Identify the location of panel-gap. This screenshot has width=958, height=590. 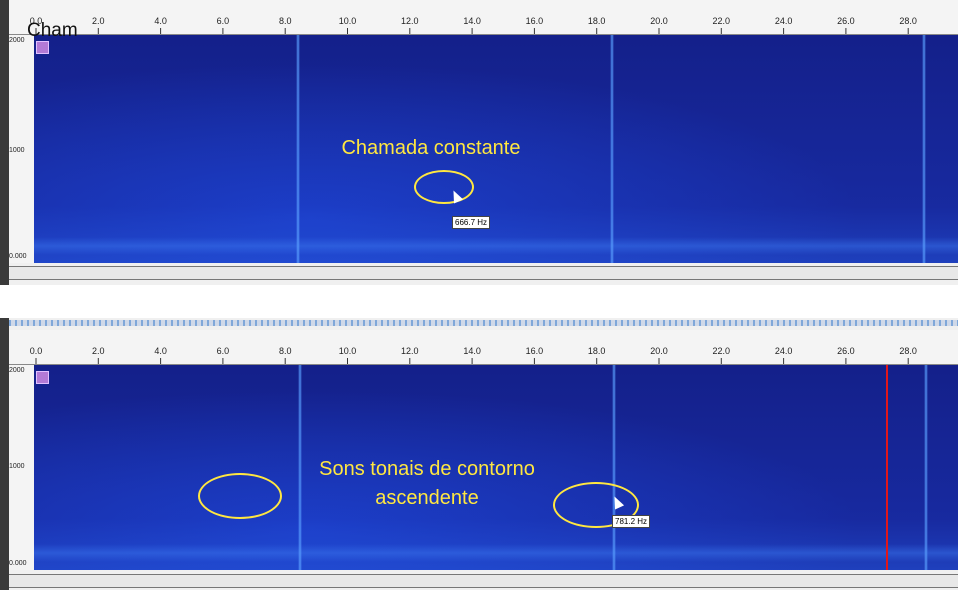
(479, 301).